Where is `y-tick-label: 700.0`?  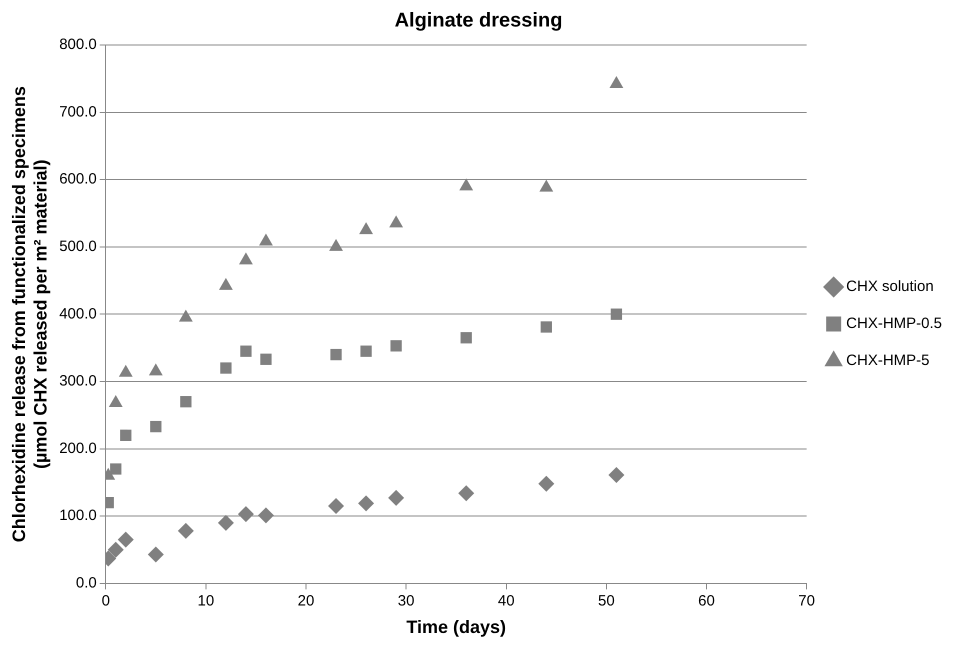
y-tick-label: 700.0 is located at coordinates (78, 111).